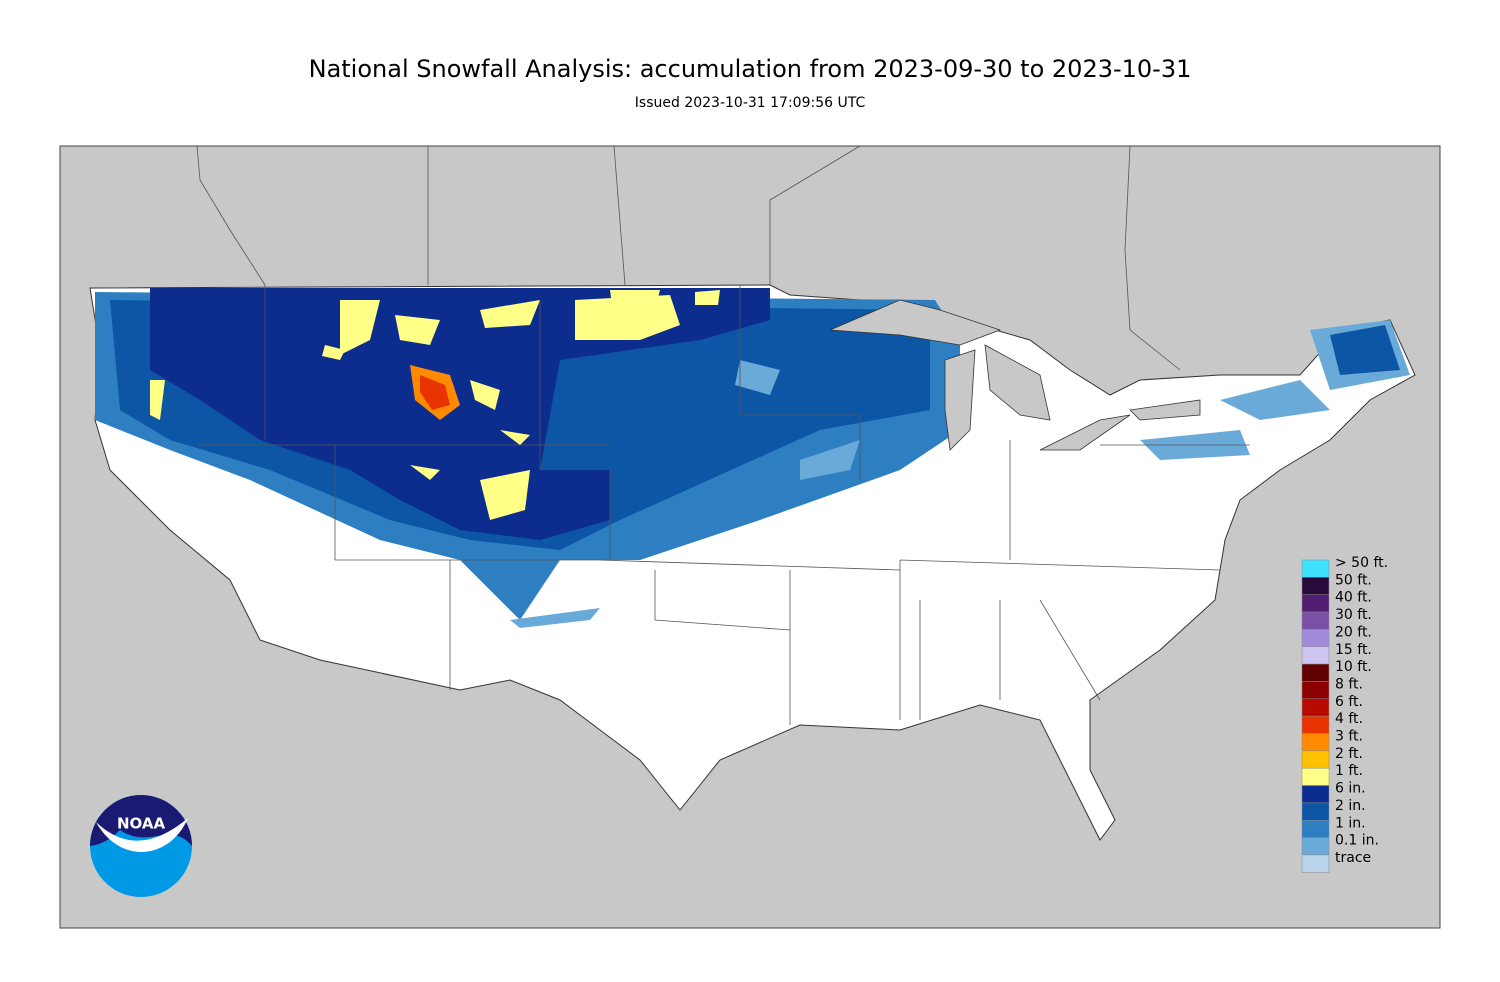 The width and height of the screenshot is (1500, 982). Describe the element at coordinates (1349, 684) in the screenshot. I see `legend-label: 8 ft.` at that location.